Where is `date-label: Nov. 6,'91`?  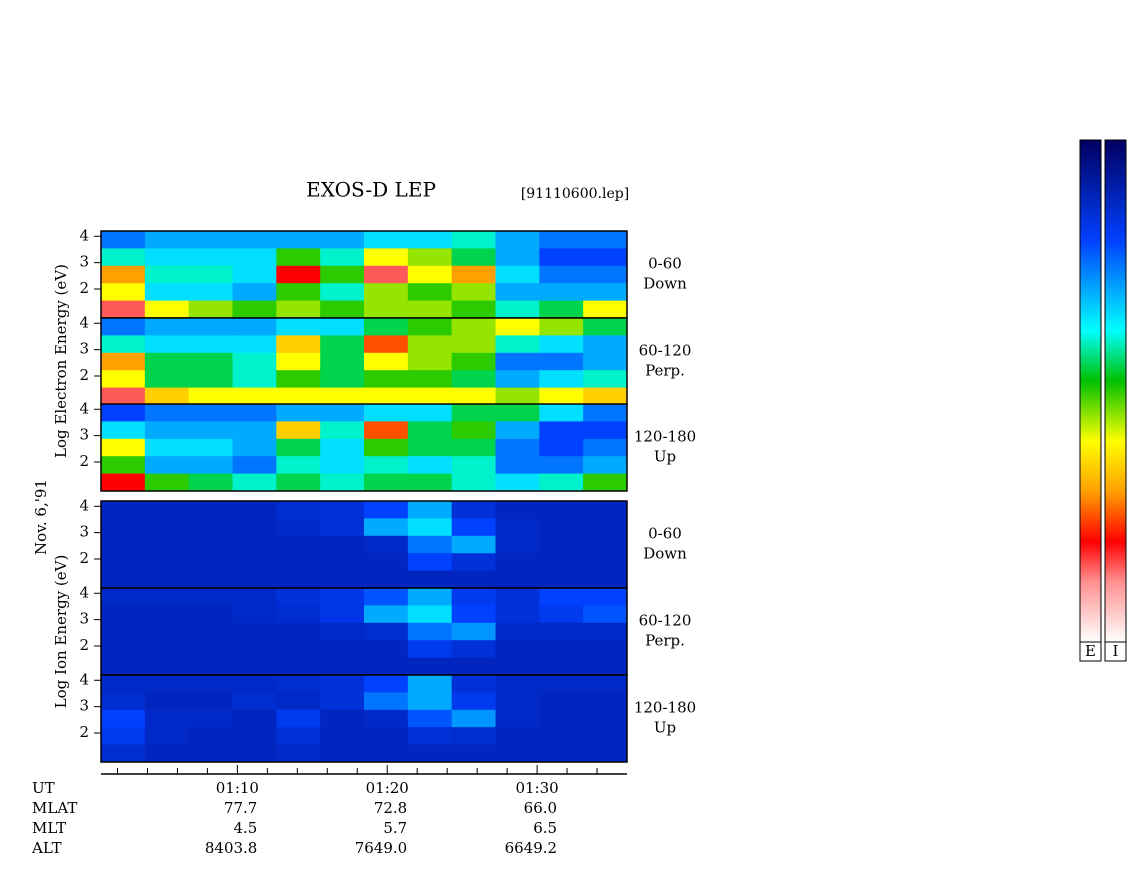
date-label: Nov. 6,'91 is located at coordinates (41, 517).